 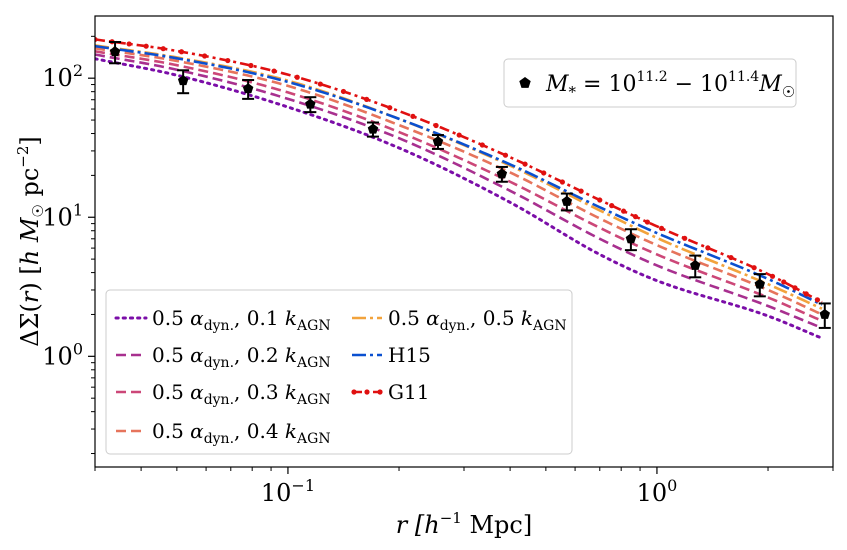 I want to click on legend-label-7: G11, so click(x=408, y=392).